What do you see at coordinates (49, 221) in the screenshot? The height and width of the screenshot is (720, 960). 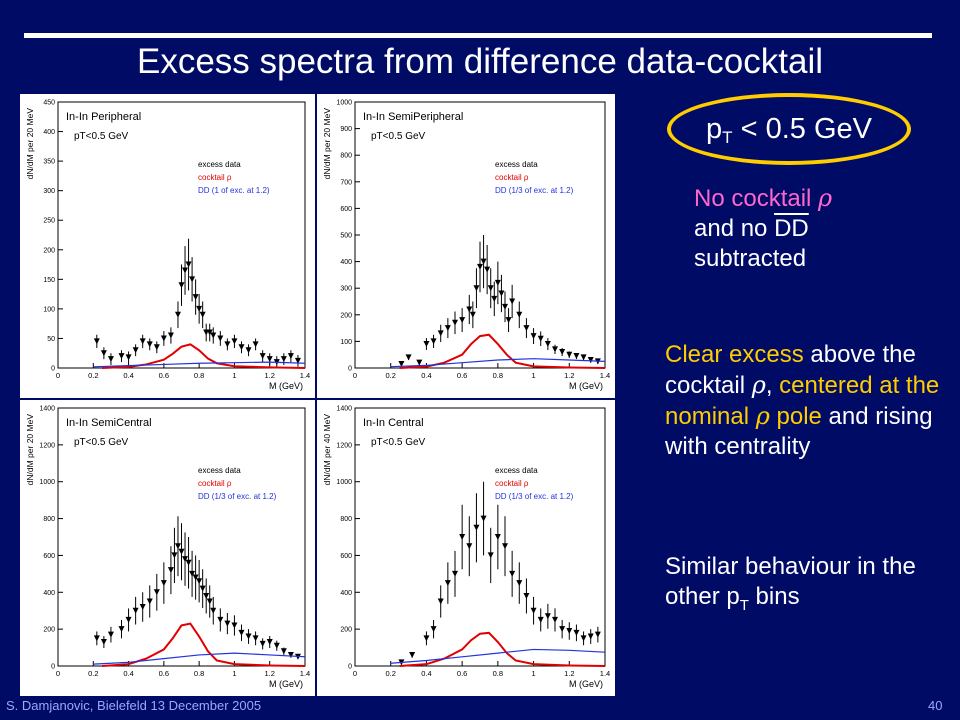 I see `y-tick-label: 250` at bounding box center [49, 221].